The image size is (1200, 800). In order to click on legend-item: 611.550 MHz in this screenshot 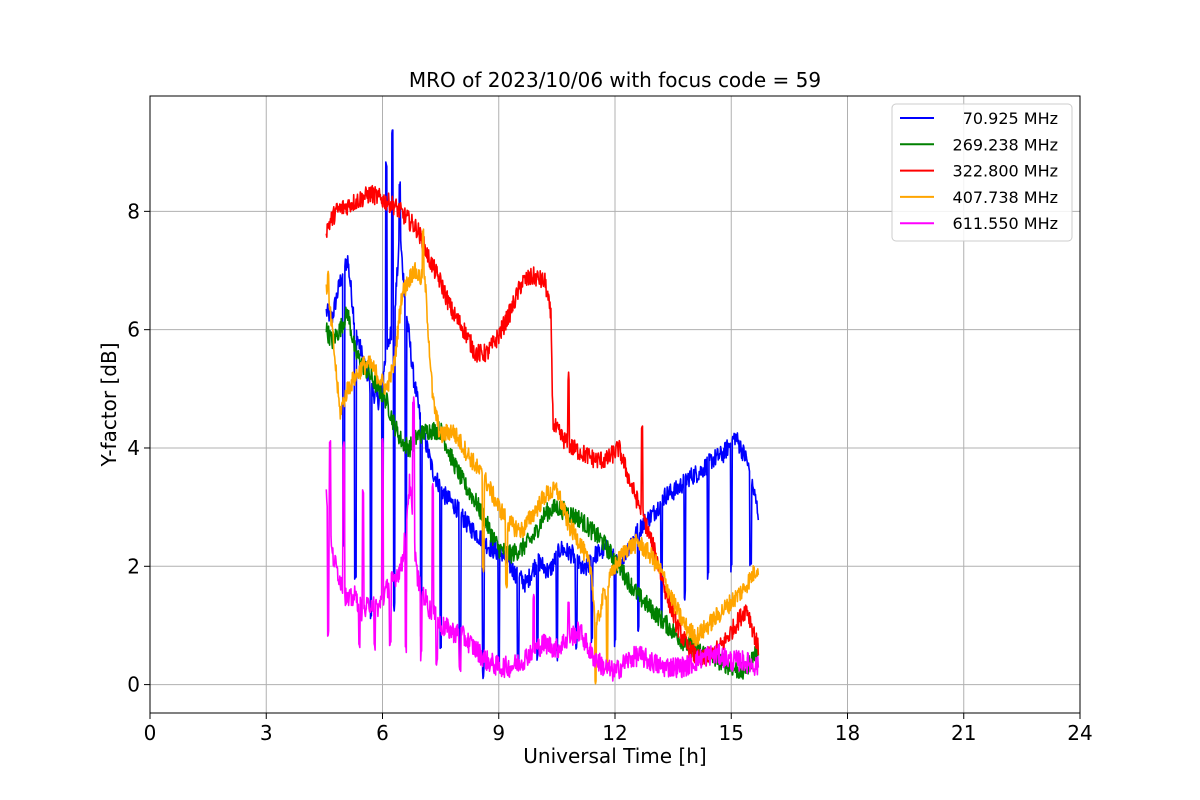, I will do `click(979, 223)`.